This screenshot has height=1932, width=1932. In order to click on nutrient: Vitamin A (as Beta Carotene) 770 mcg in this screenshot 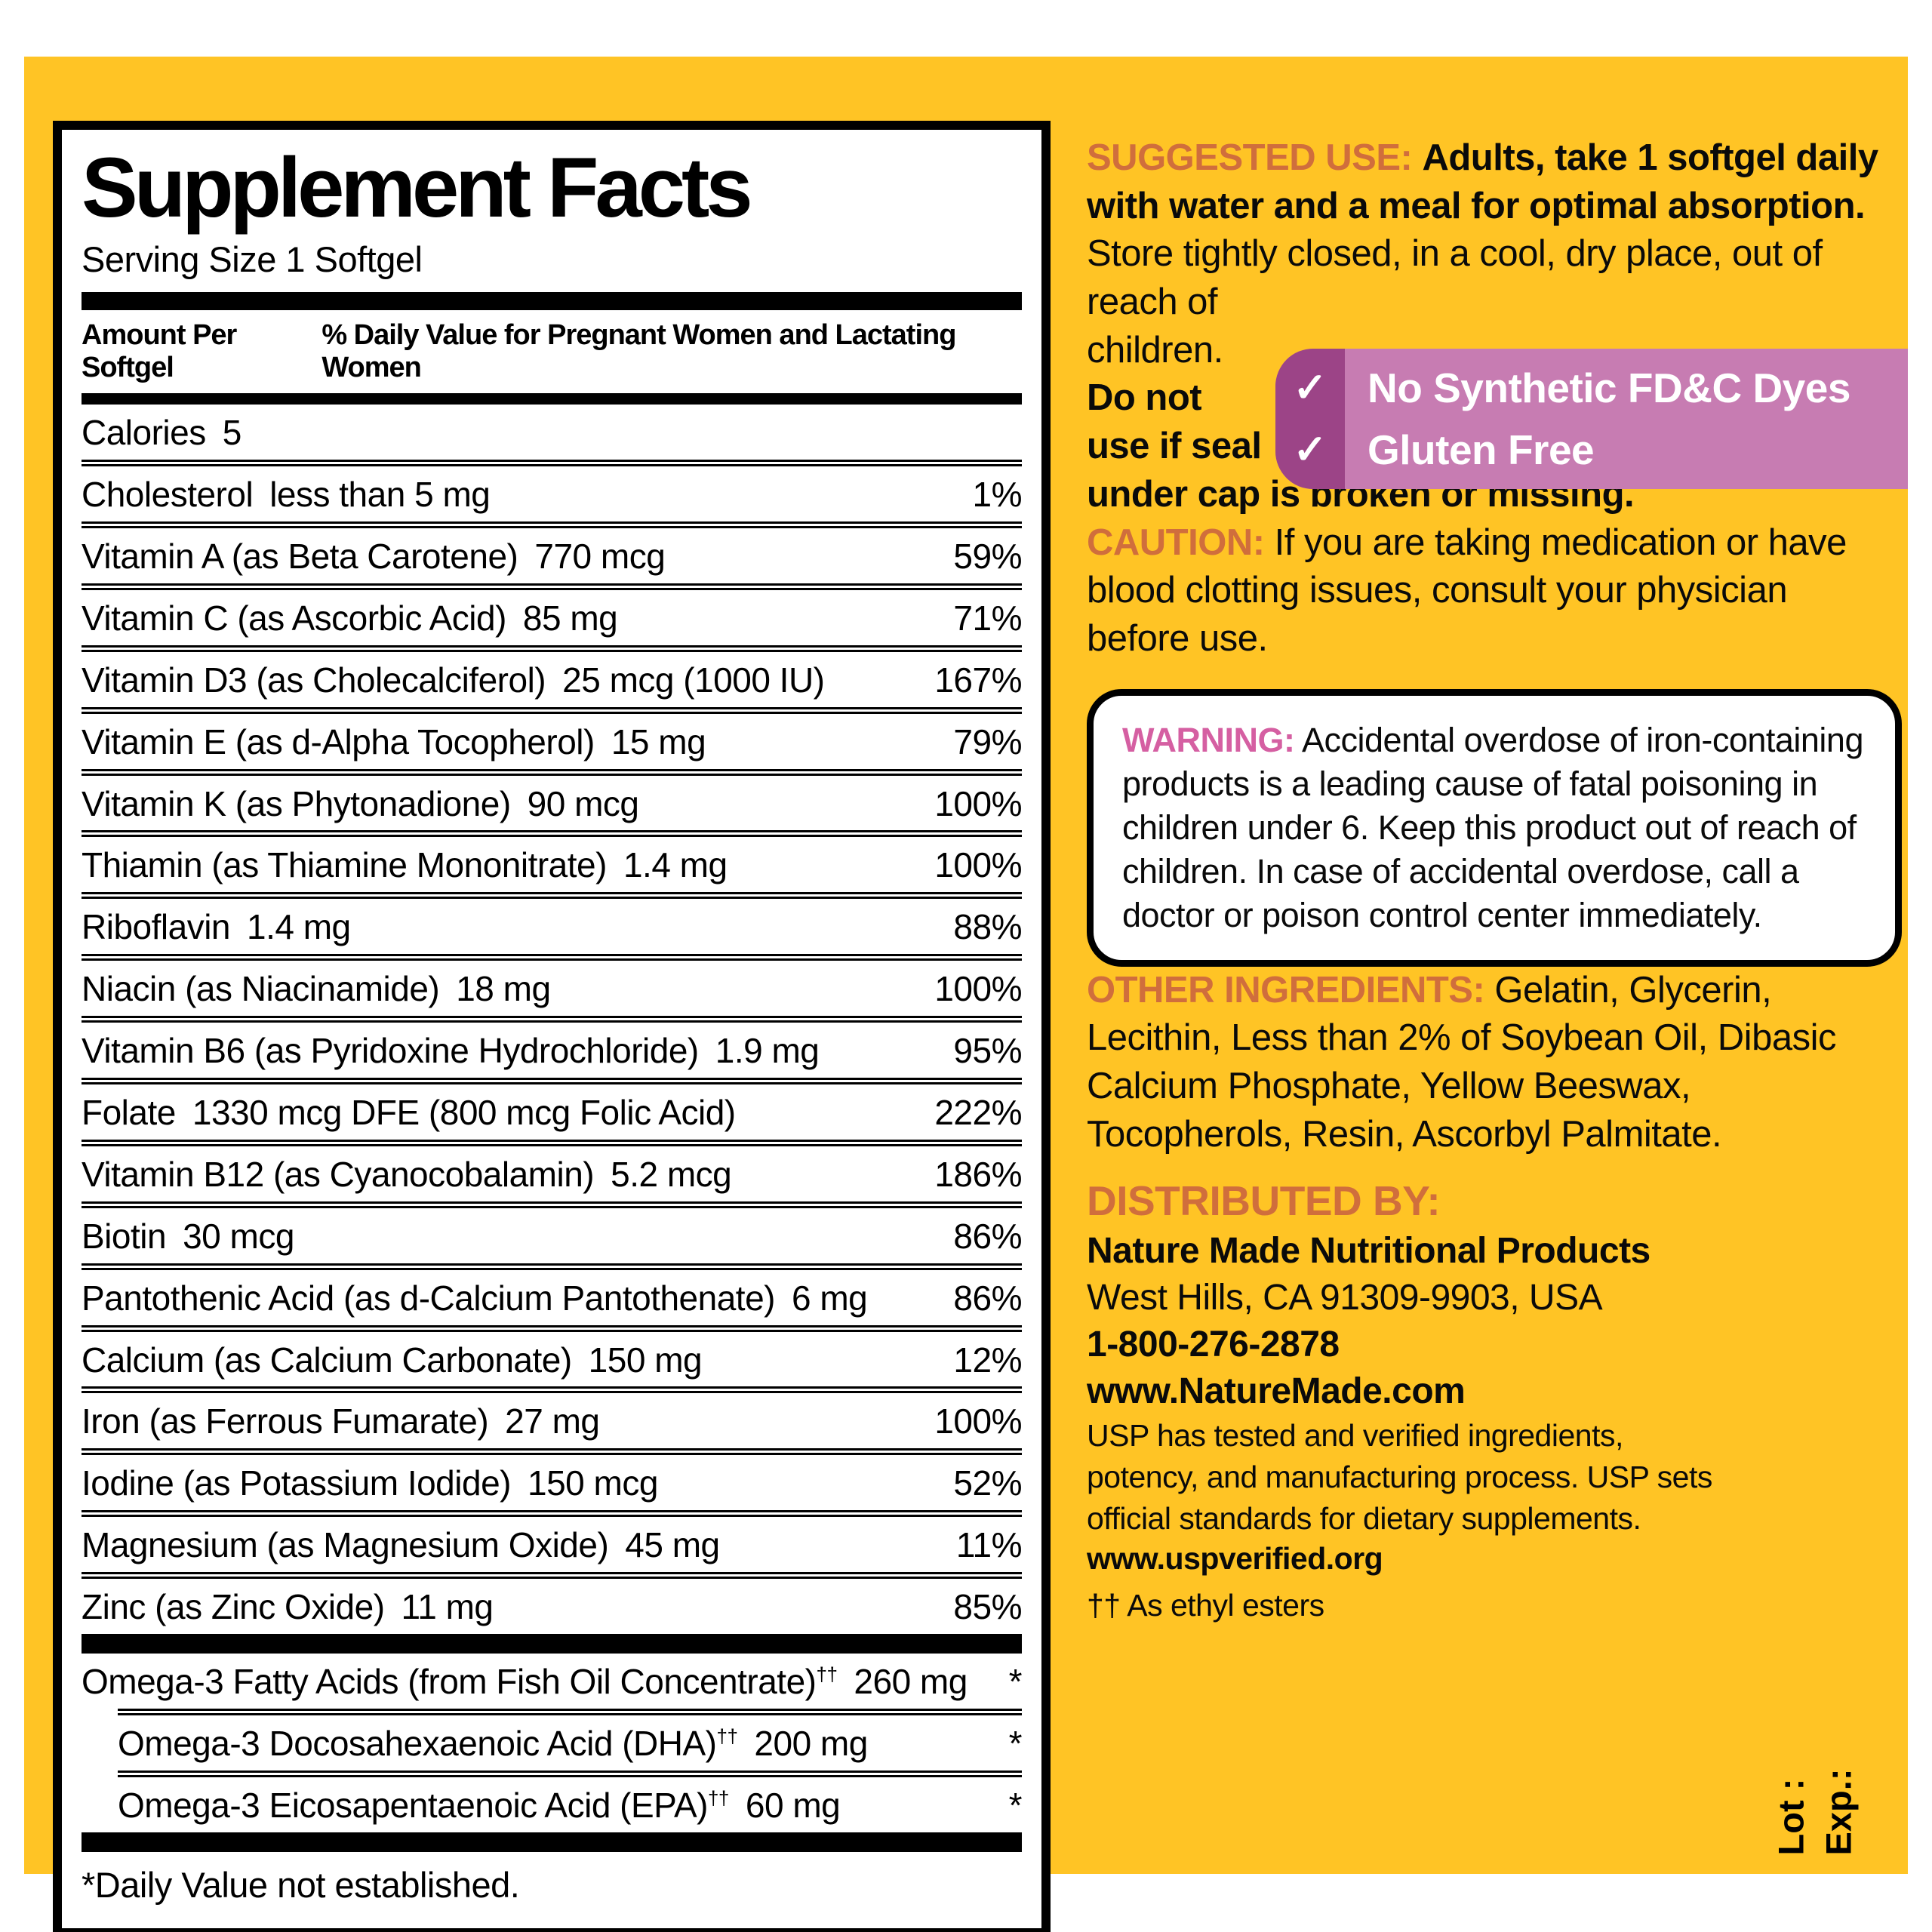, I will do `click(374, 557)`.